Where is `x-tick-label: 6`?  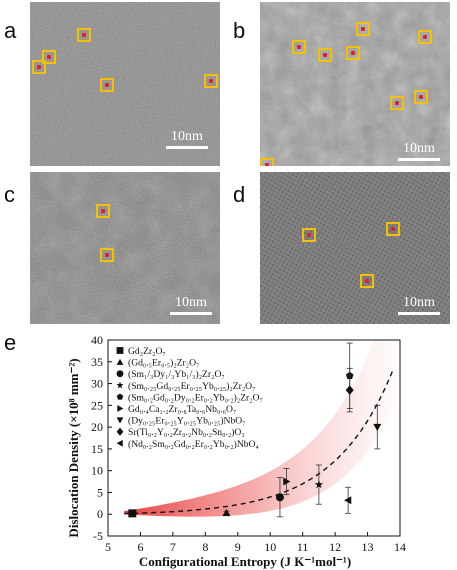 x-tick-label: 6 is located at coordinates (140, 547).